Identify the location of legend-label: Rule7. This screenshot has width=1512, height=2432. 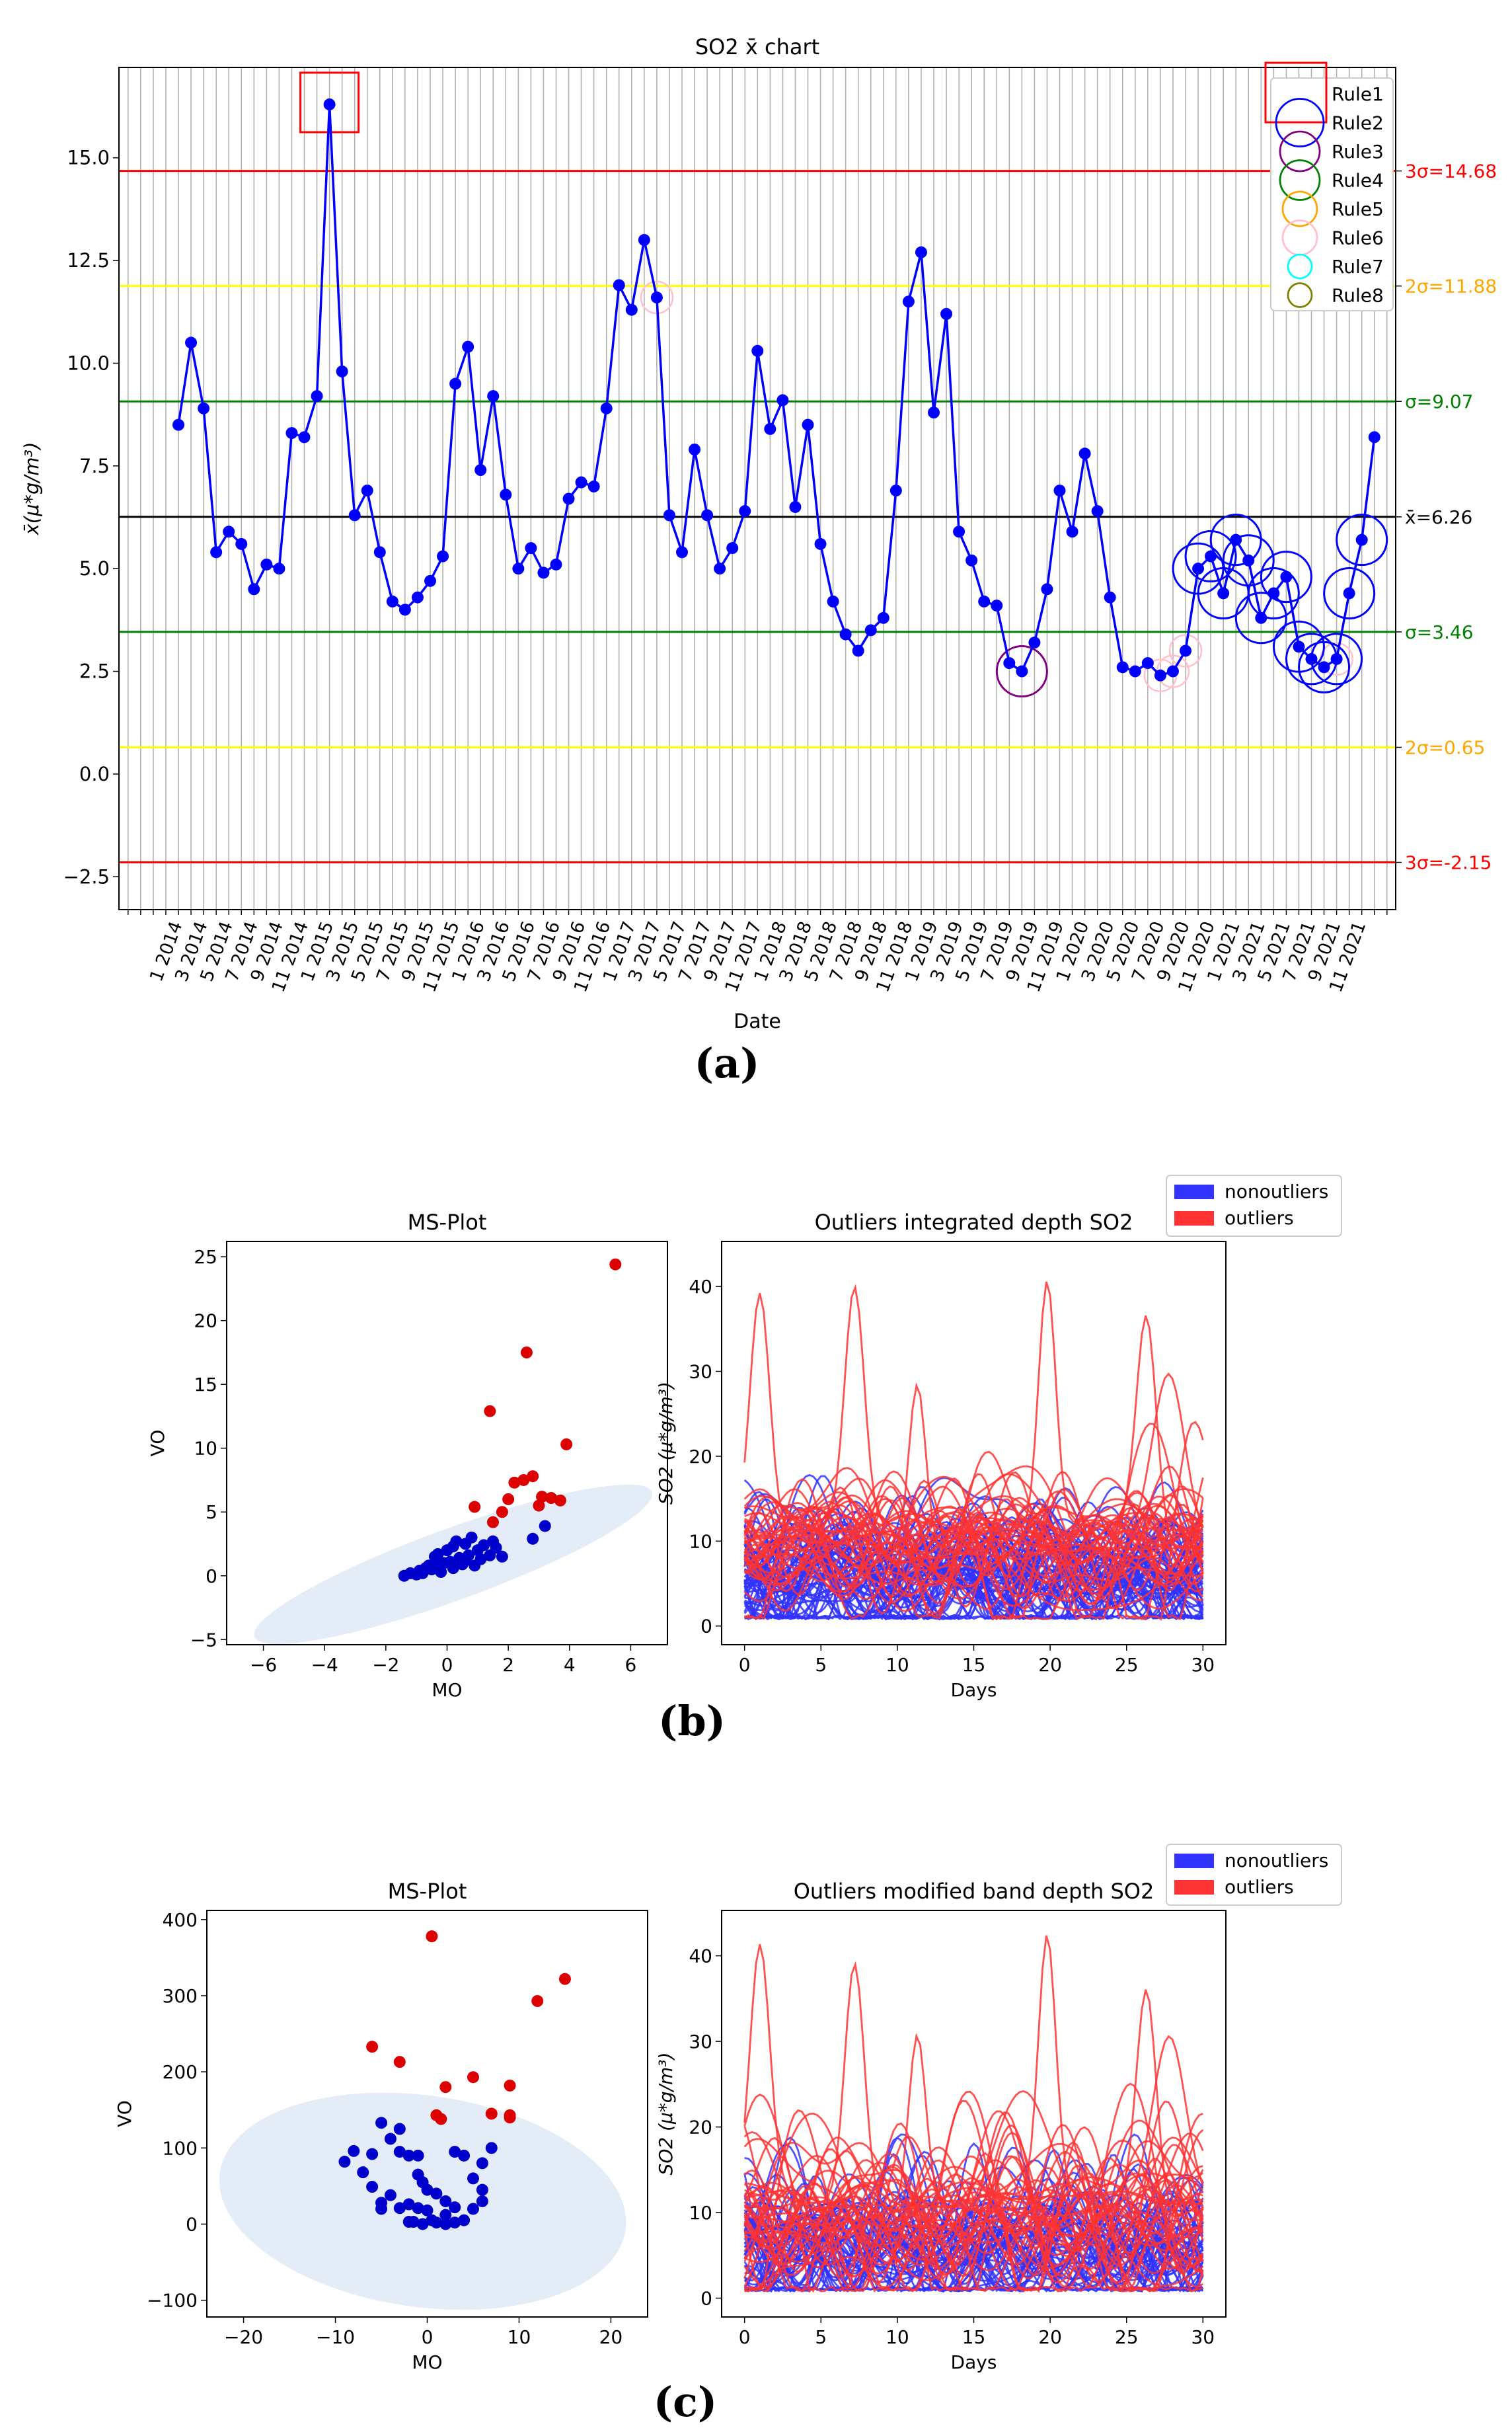
(1358, 267).